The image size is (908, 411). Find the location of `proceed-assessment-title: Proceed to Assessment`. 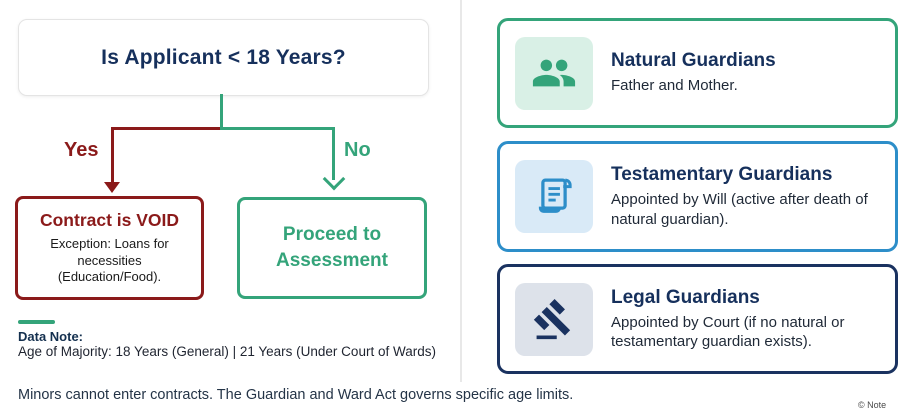

proceed-assessment-title: Proceed to Assessment is located at coordinates (332, 247).